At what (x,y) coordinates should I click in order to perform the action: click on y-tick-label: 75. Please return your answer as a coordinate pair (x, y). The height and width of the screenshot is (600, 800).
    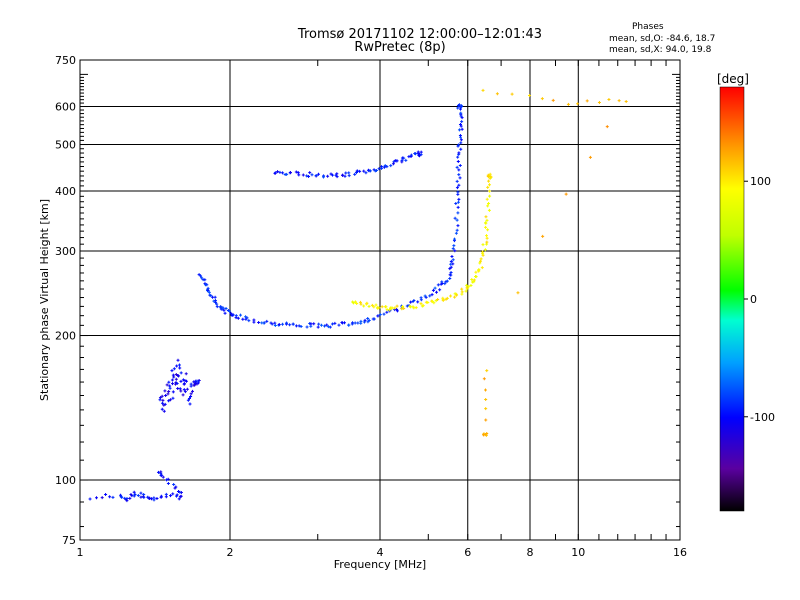
    Looking at the image, I should click on (69, 540).